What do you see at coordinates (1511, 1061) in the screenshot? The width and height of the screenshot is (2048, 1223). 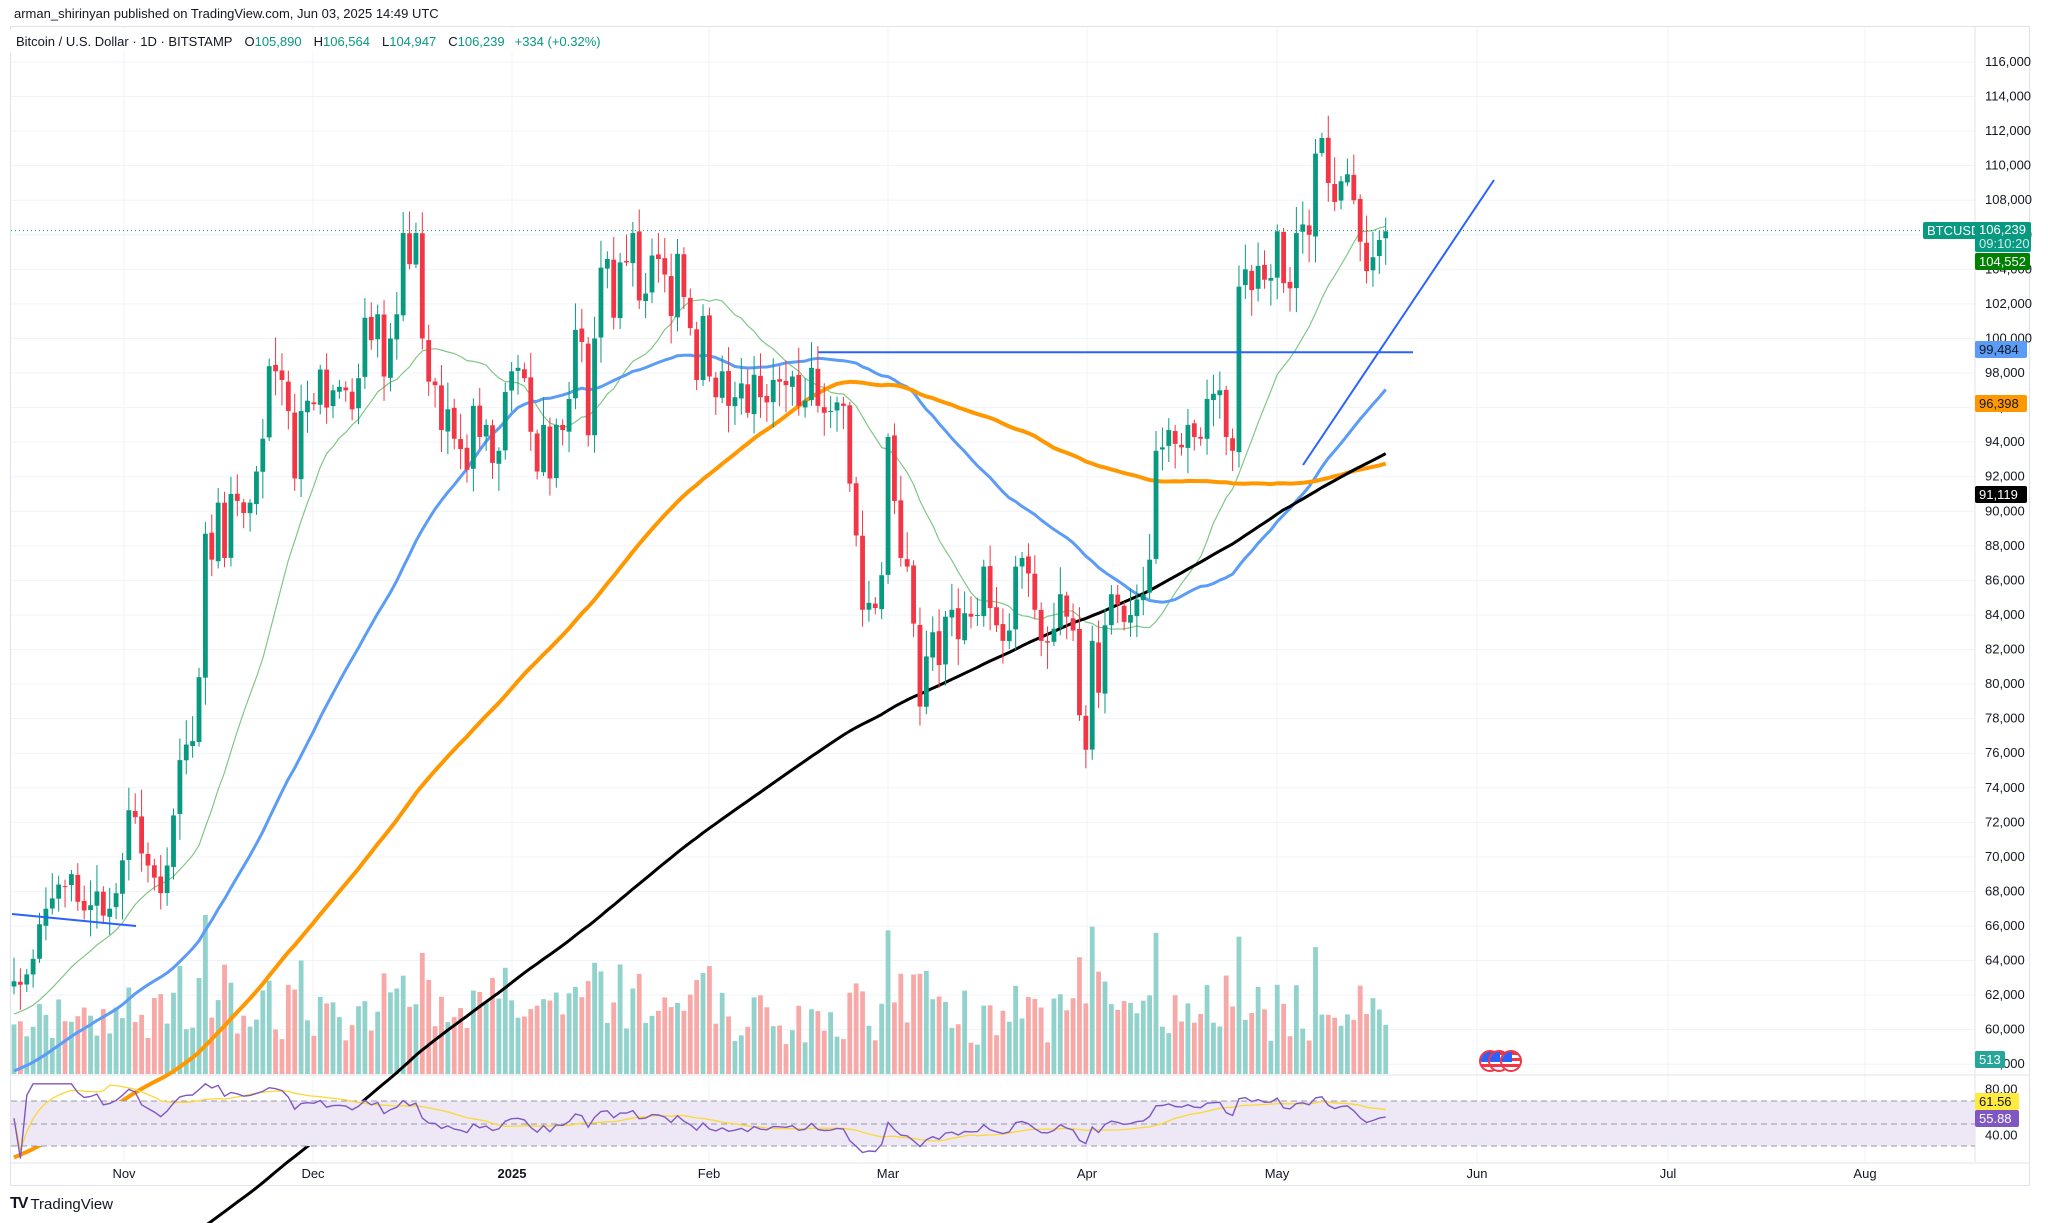 I see `us-flag-event-icon` at bounding box center [1511, 1061].